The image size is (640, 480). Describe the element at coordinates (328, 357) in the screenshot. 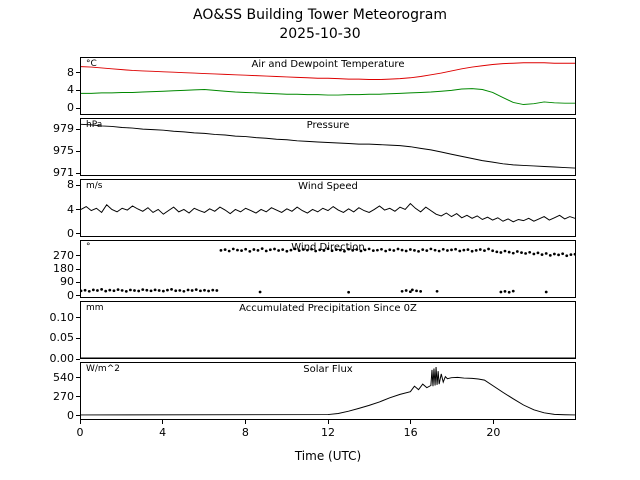

I see `precipitation-plot` at that location.